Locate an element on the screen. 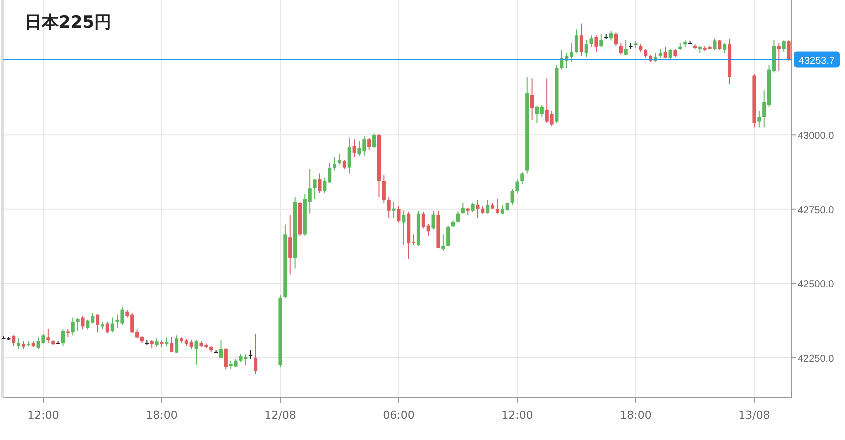 The image size is (845, 440). x-tick-label: 13/08 is located at coordinates (754, 415).